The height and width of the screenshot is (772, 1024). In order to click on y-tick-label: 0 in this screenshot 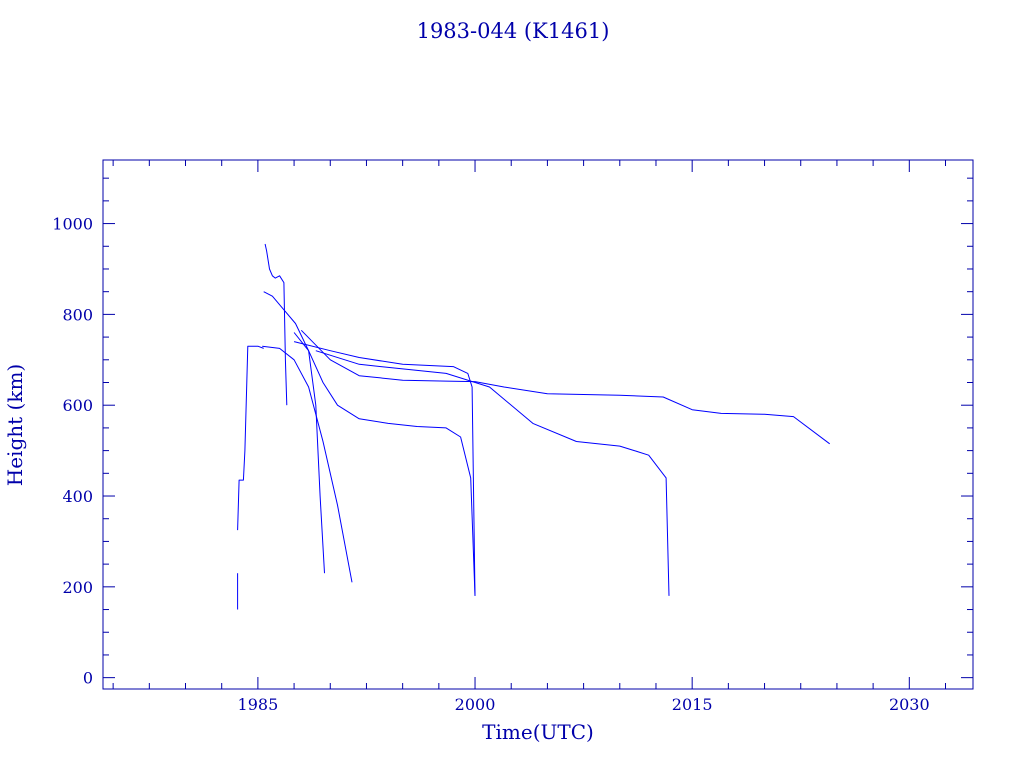, I will do `click(88, 678)`.